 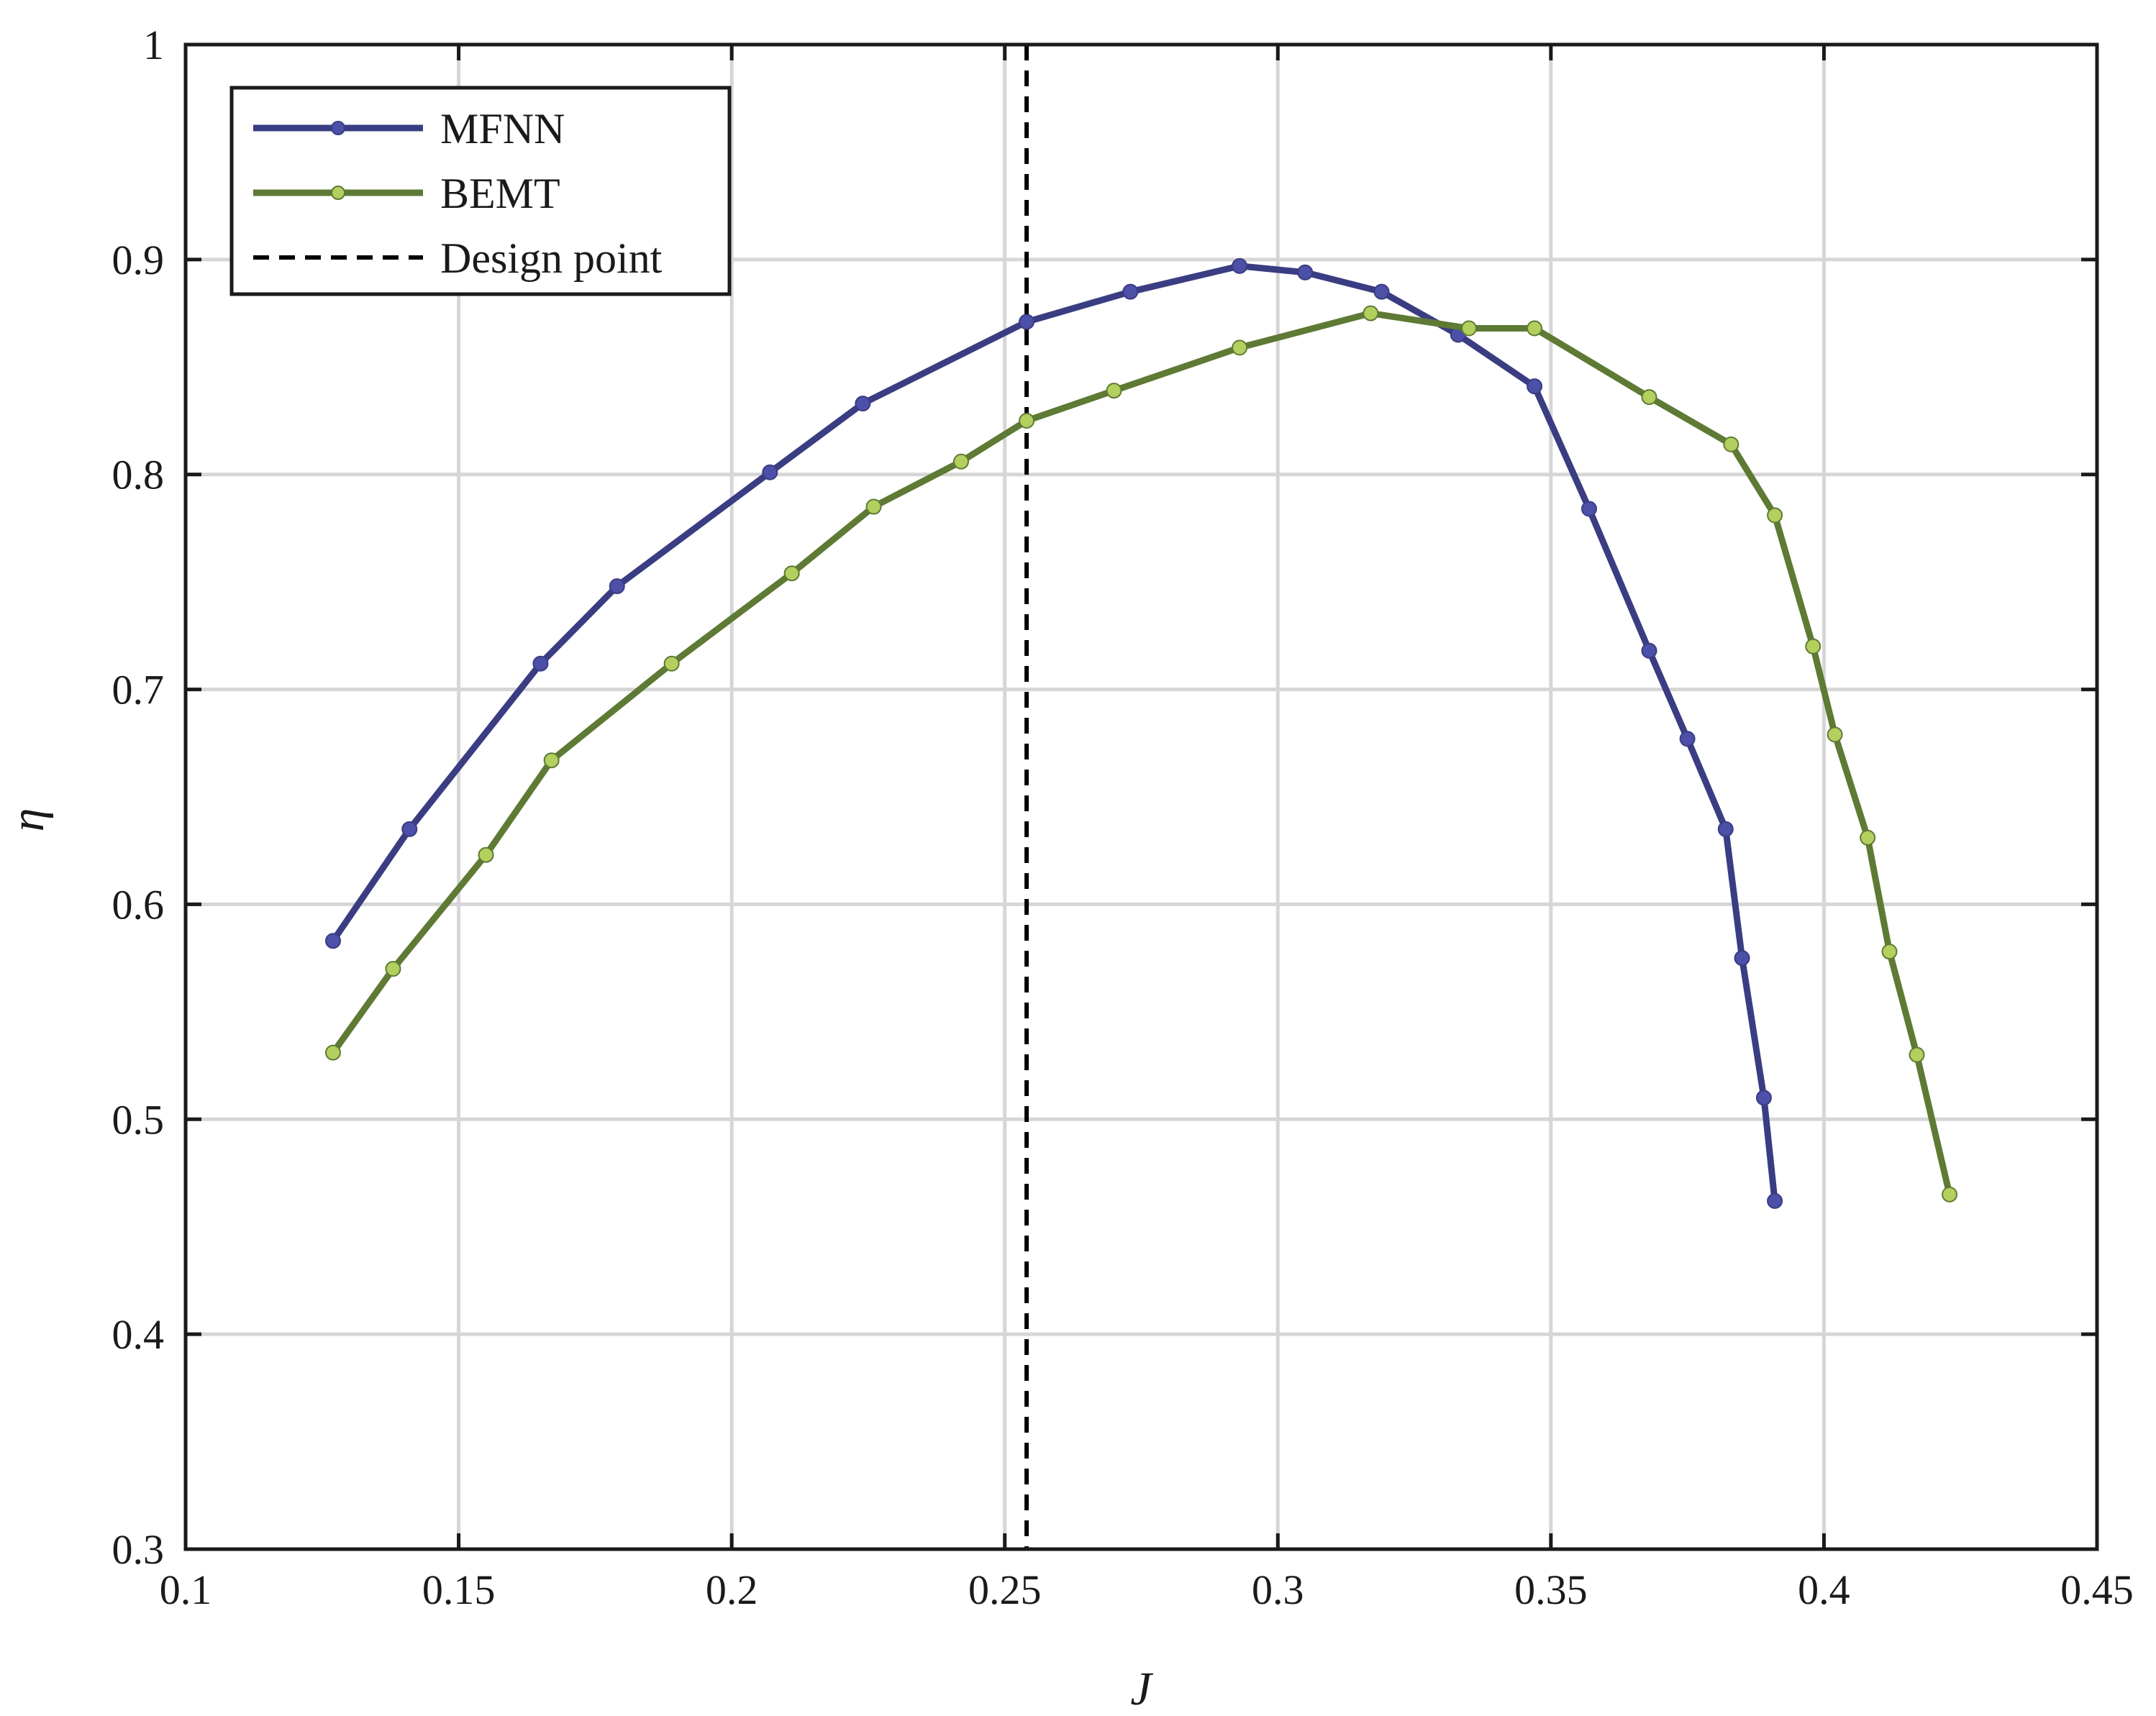 What do you see at coordinates (502, 128) in the screenshot?
I see `legend-label-mfnn: MFNN` at bounding box center [502, 128].